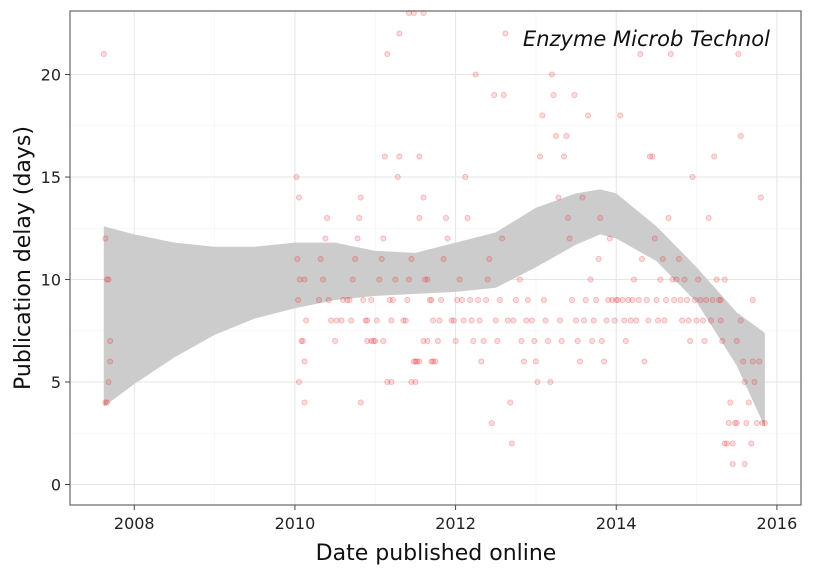 The height and width of the screenshot is (570, 825). I want to click on y-tick-label: 15, so click(51, 177).